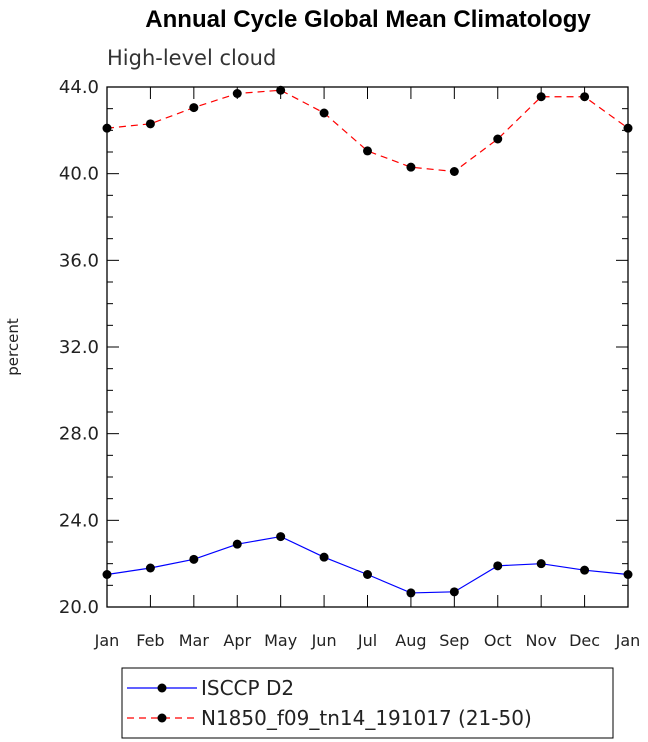 This screenshot has height=742, width=648. What do you see at coordinates (366, 718) in the screenshot?
I see `legend-label-series-2: N1850_f09_tn14_191017 (21-50)` at bounding box center [366, 718].